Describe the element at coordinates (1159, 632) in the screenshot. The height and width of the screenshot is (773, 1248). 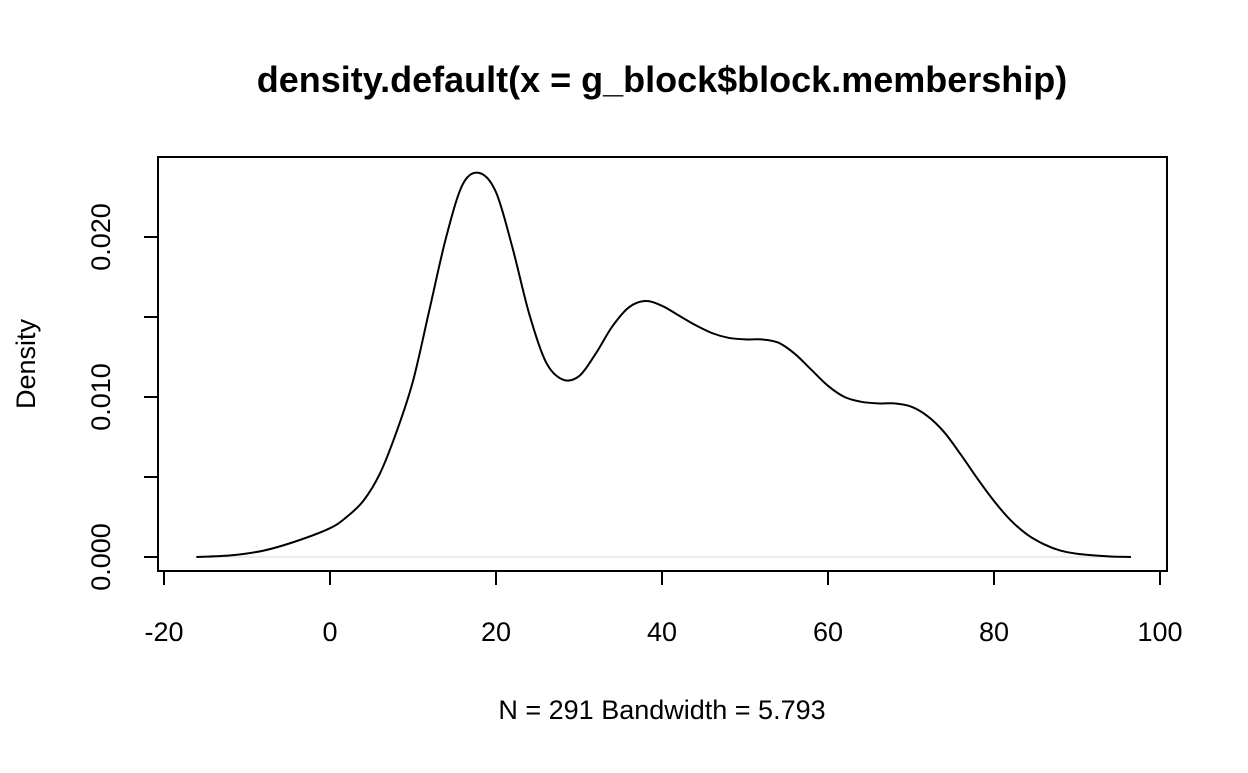
I see `x-tick-label: 100` at that location.